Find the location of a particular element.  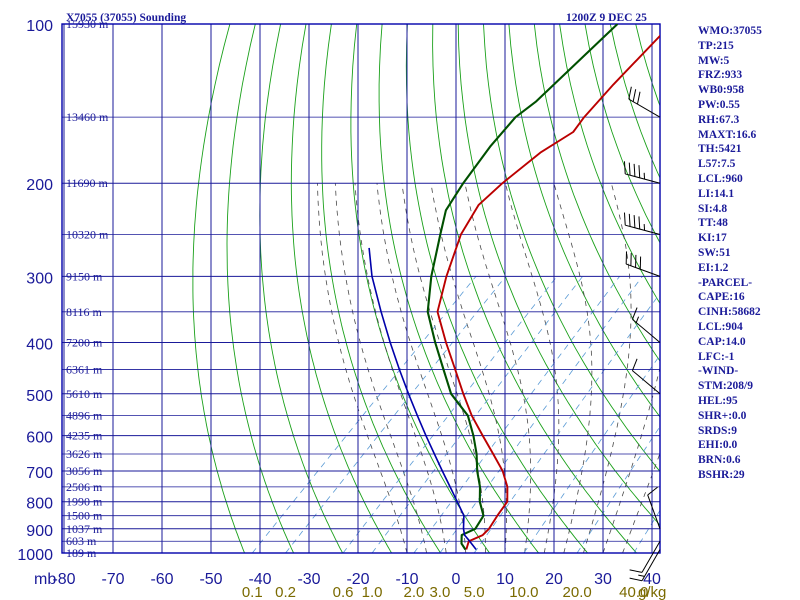

mixing-ratio-label: 0.1 is located at coordinates (252, 592).